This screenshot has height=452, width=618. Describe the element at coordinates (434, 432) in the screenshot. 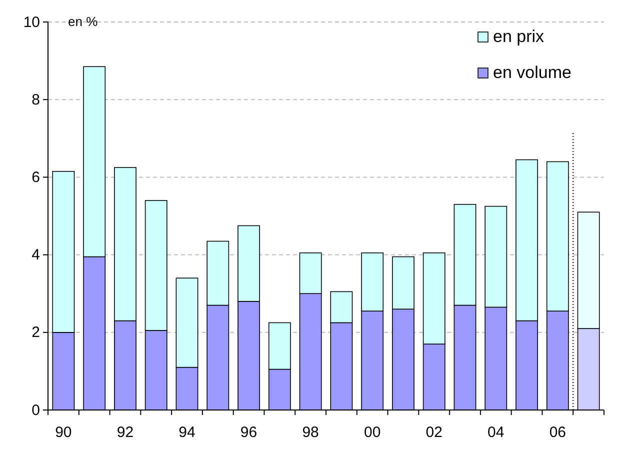

I see `x-tick-label: 02` at that location.